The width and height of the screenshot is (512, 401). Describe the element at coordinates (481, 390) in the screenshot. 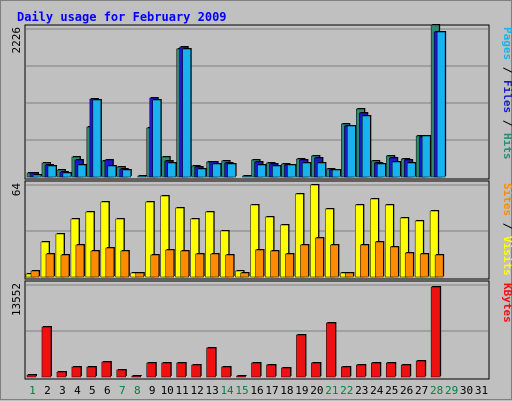

I see `x-tick-label: 31` at that location.